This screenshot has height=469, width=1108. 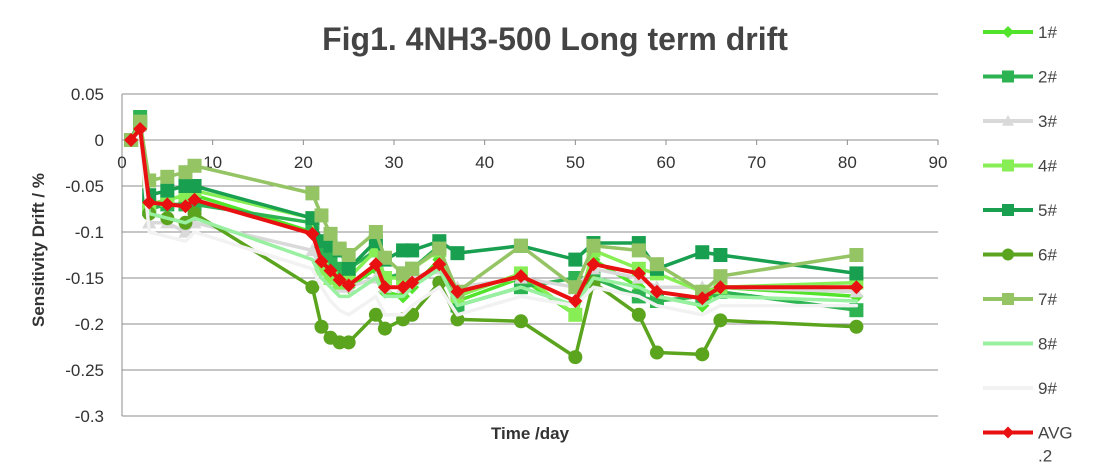 I want to click on y-tick-label: 0.05, so click(x=87, y=94).